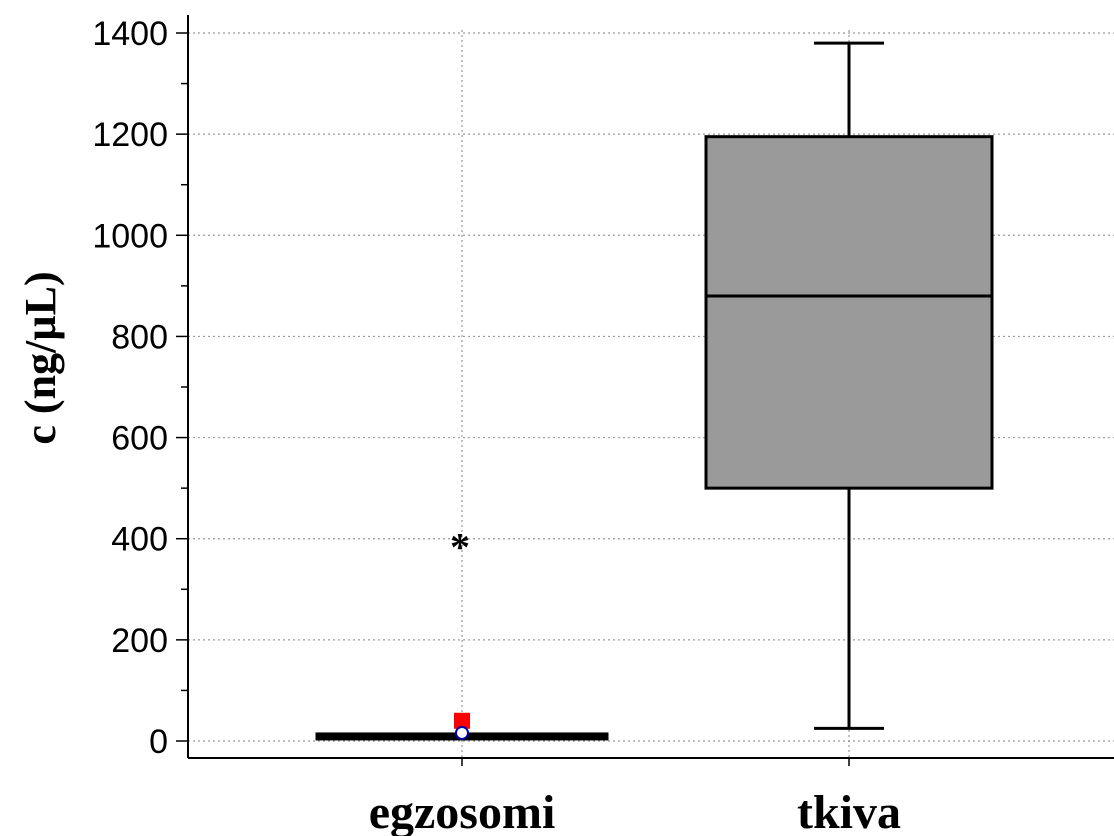 The image size is (1114, 836). What do you see at coordinates (130, 34) in the screenshot?
I see `y-tick-label: 1400` at bounding box center [130, 34].